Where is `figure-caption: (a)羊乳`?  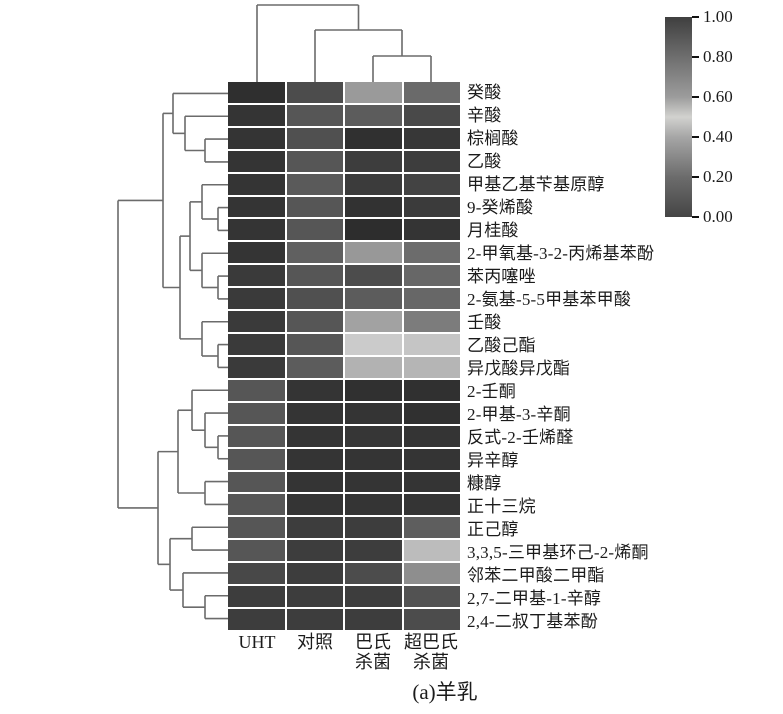
figure-caption: (a)羊乳 is located at coordinates (445, 692).